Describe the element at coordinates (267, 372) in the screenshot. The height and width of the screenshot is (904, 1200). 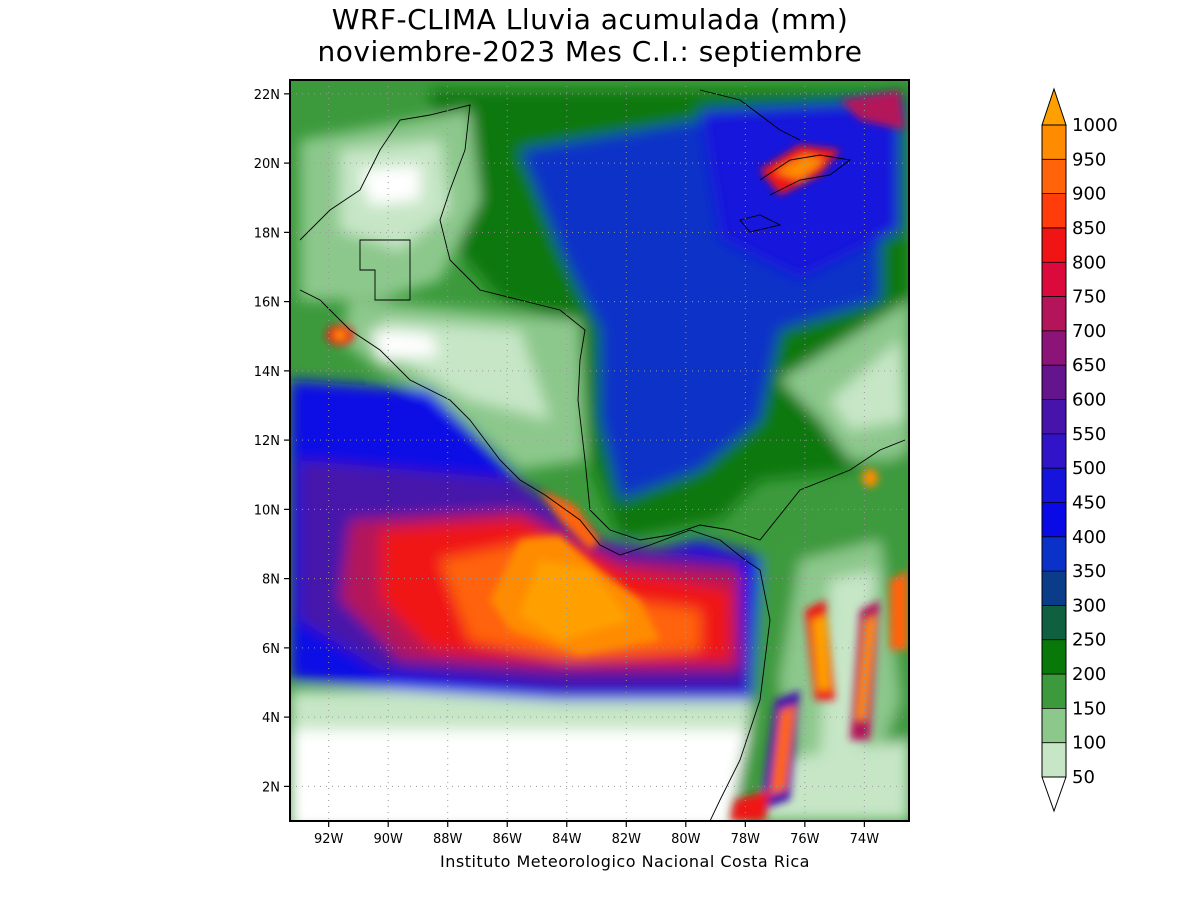
I see `lat-tick-label: 14N` at that location.